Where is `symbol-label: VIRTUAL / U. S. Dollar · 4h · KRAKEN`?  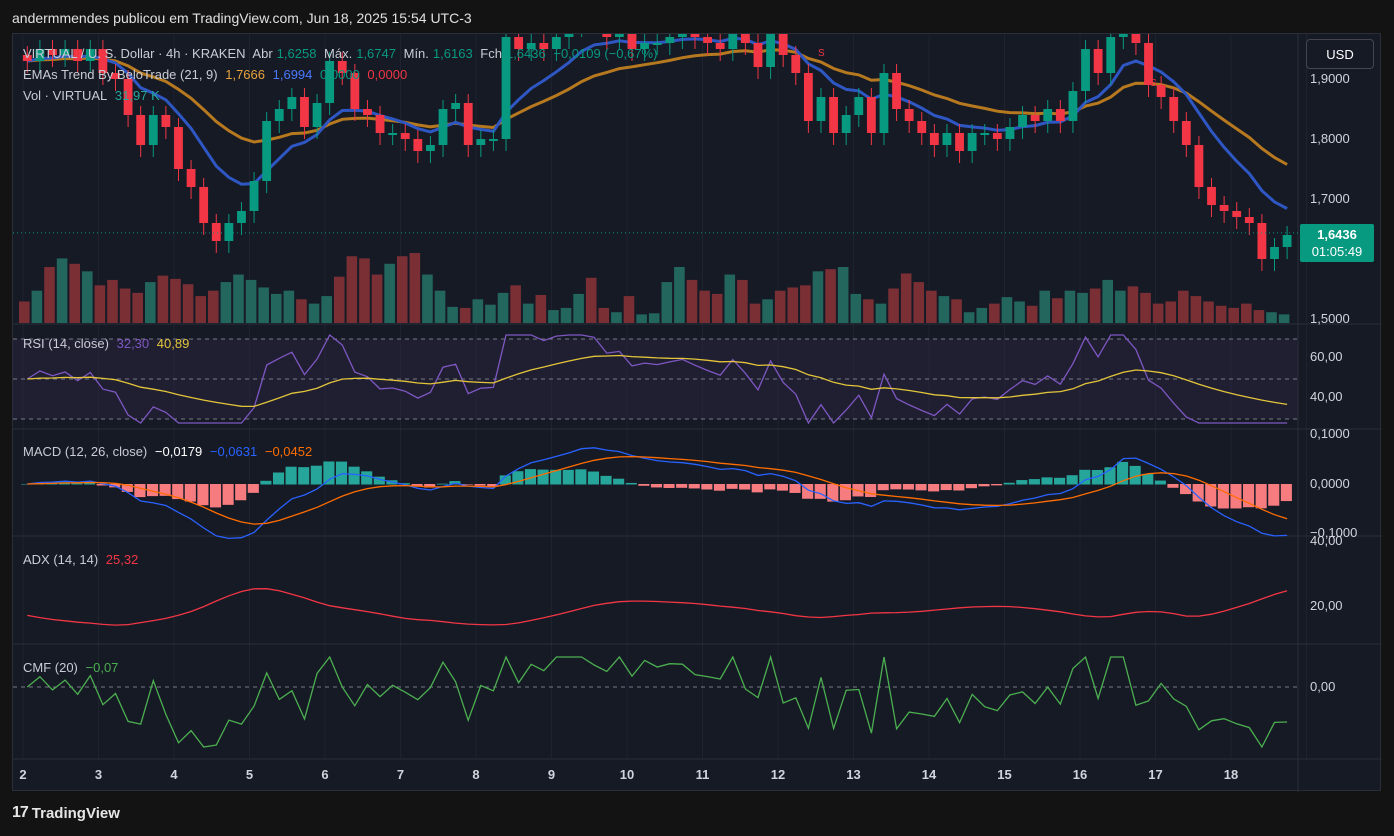
symbol-label: VIRTUAL / U. S. Dollar · 4h · KRAKEN is located at coordinates (134, 53).